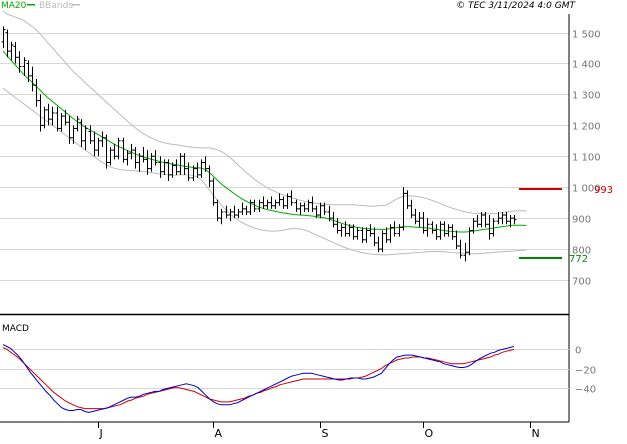  What do you see at coordinates (516, 6) in the screenshot?
I see `chart-credit: © TEC 3/11/2024 4:0 GMT` at bounding box center [516, 6].